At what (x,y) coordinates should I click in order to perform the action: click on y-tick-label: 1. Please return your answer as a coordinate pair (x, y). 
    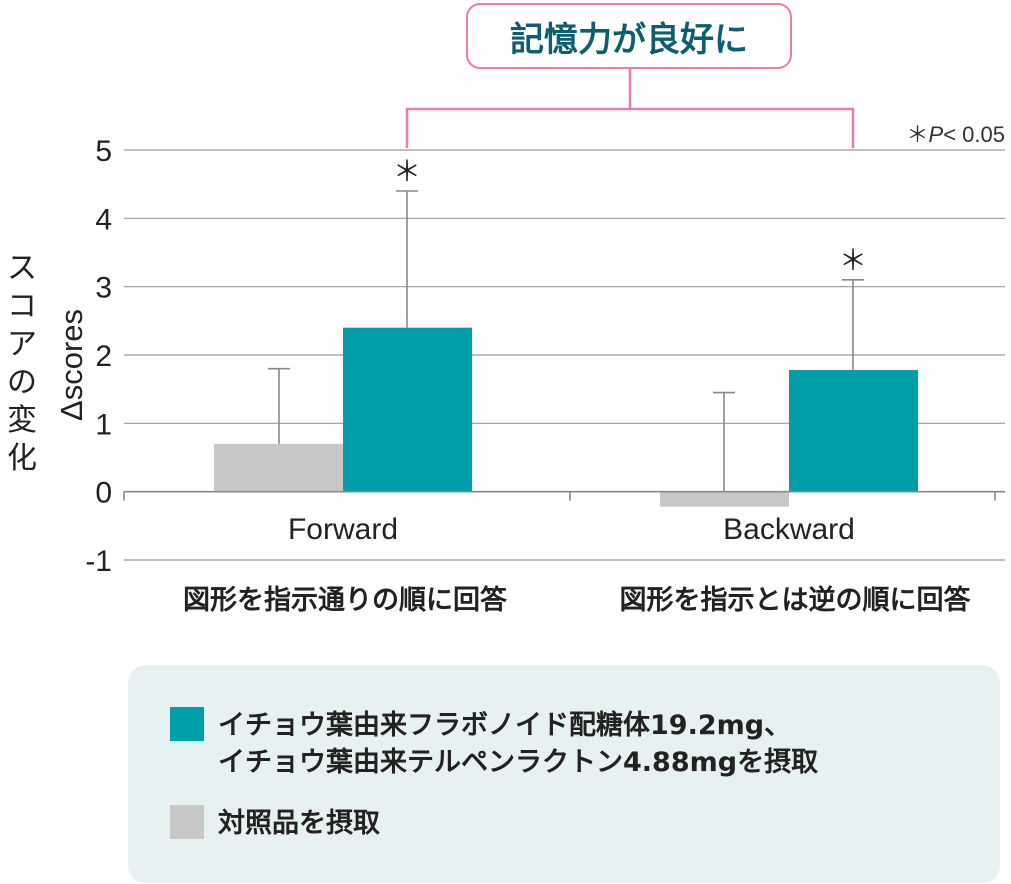
    Looking at the image, I should click on (103, 424).